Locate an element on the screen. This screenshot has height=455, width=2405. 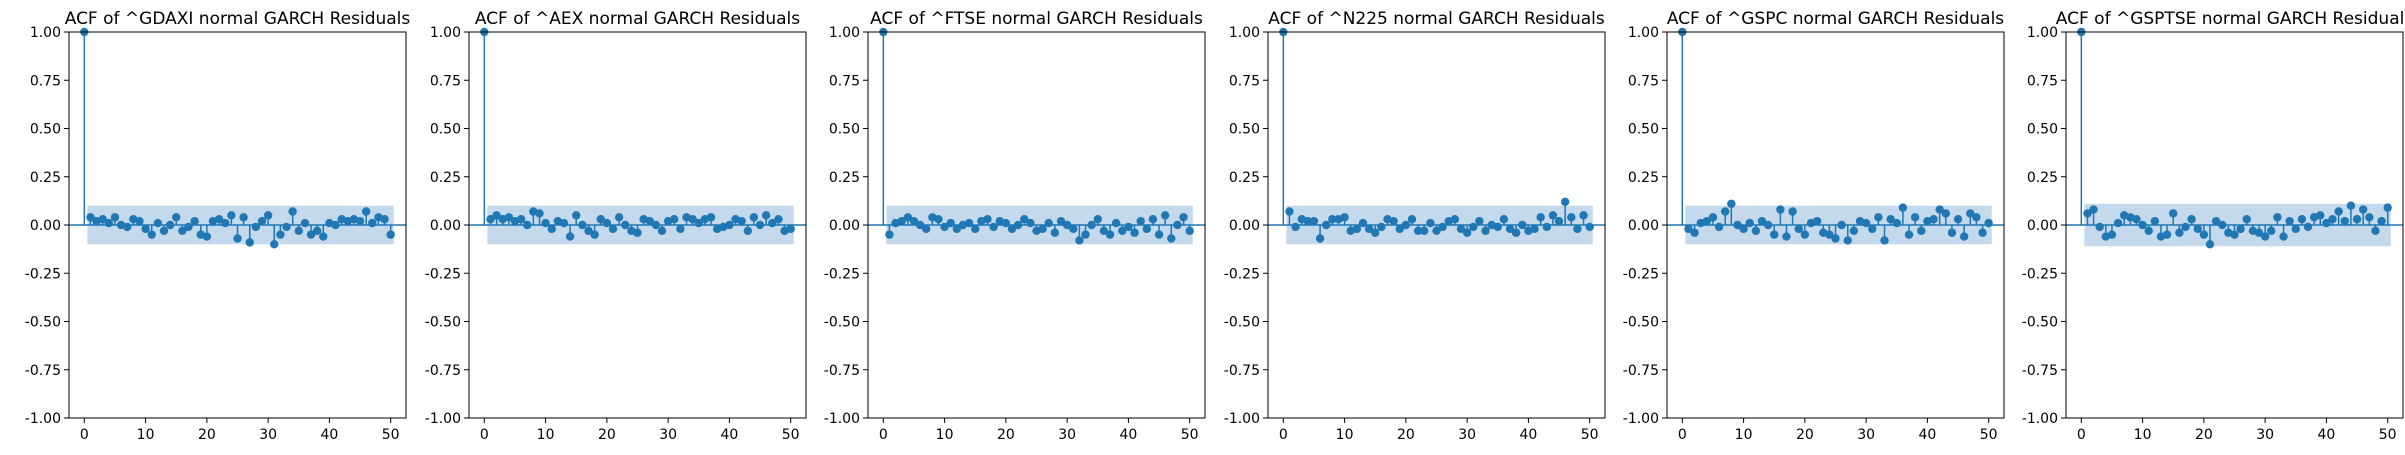
x-tick-label: 20 is located at coordinates (607, 435).